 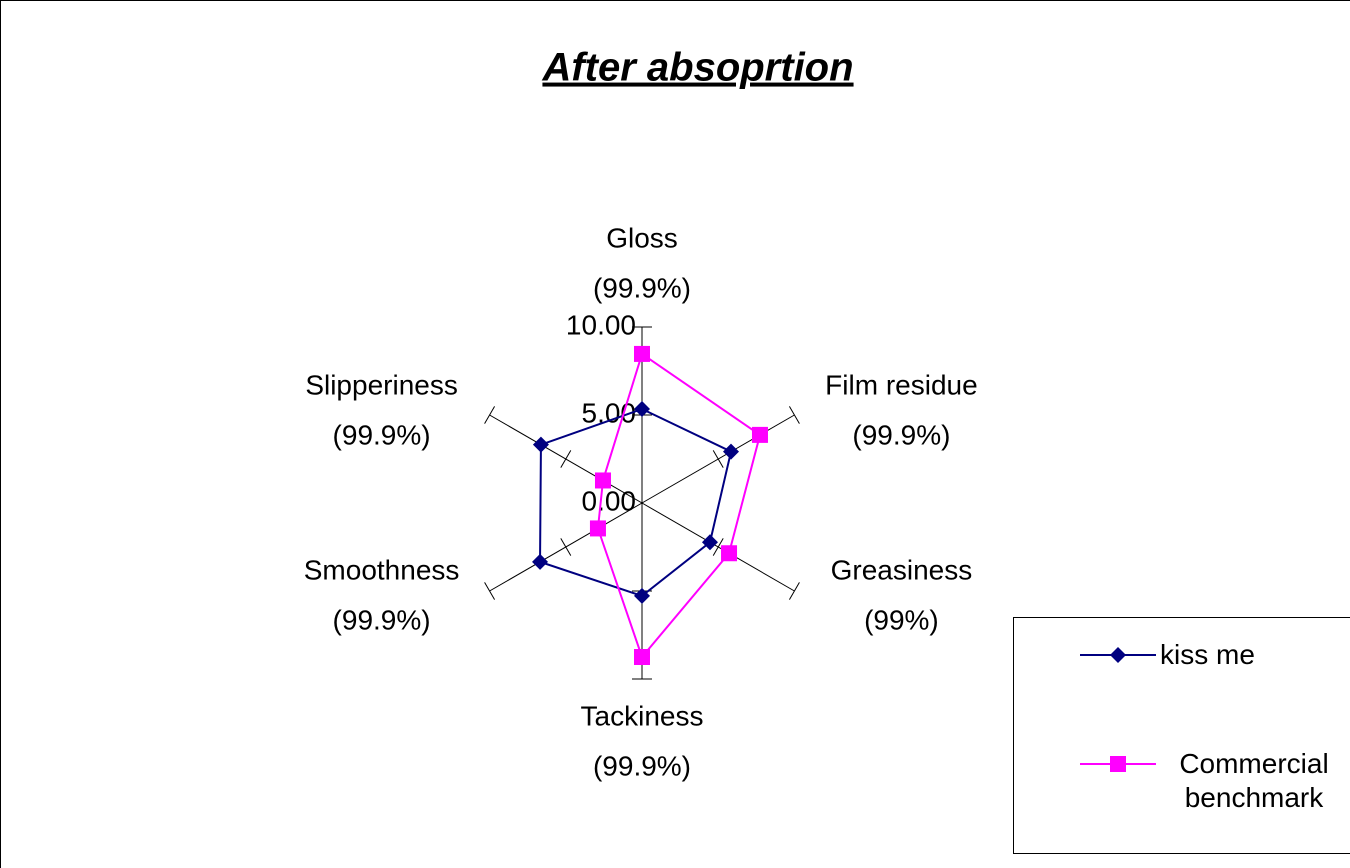 What do you see at coordinates (601, 324) in the screenshot?
I see `tick-label: 10.00` at bounding box center [601, 324].